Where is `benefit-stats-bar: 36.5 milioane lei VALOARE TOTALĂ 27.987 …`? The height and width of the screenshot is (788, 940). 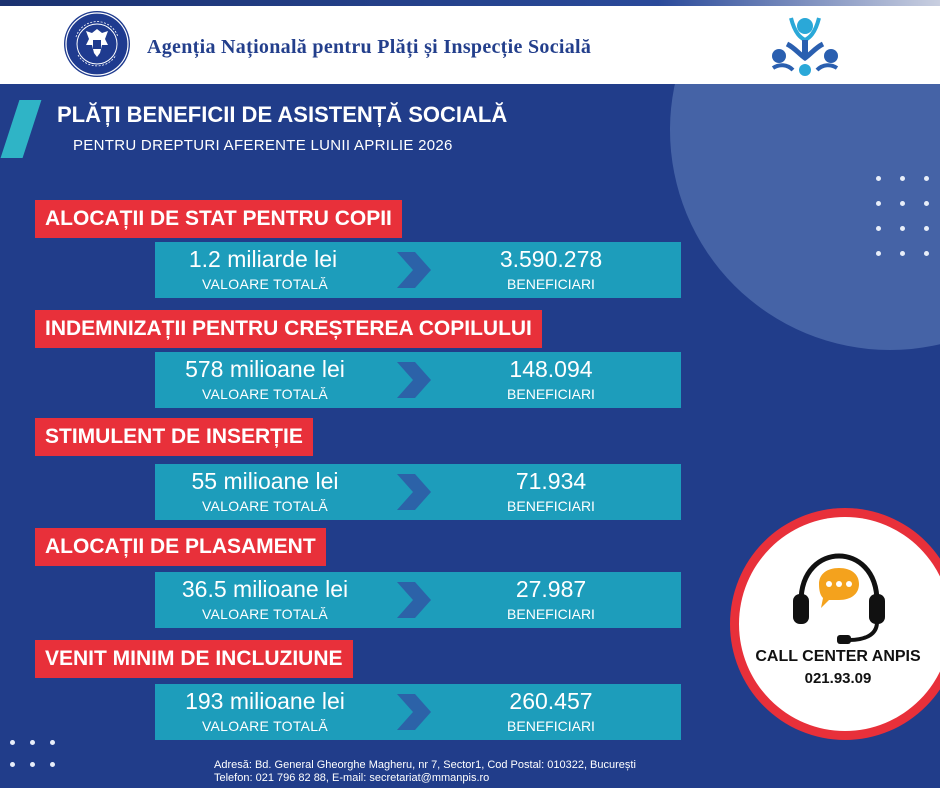 benefit-stats-bar: 36.5 milioane lei VALOARE TOTALĂ 27.987 … is located at coordinates (418, 600).